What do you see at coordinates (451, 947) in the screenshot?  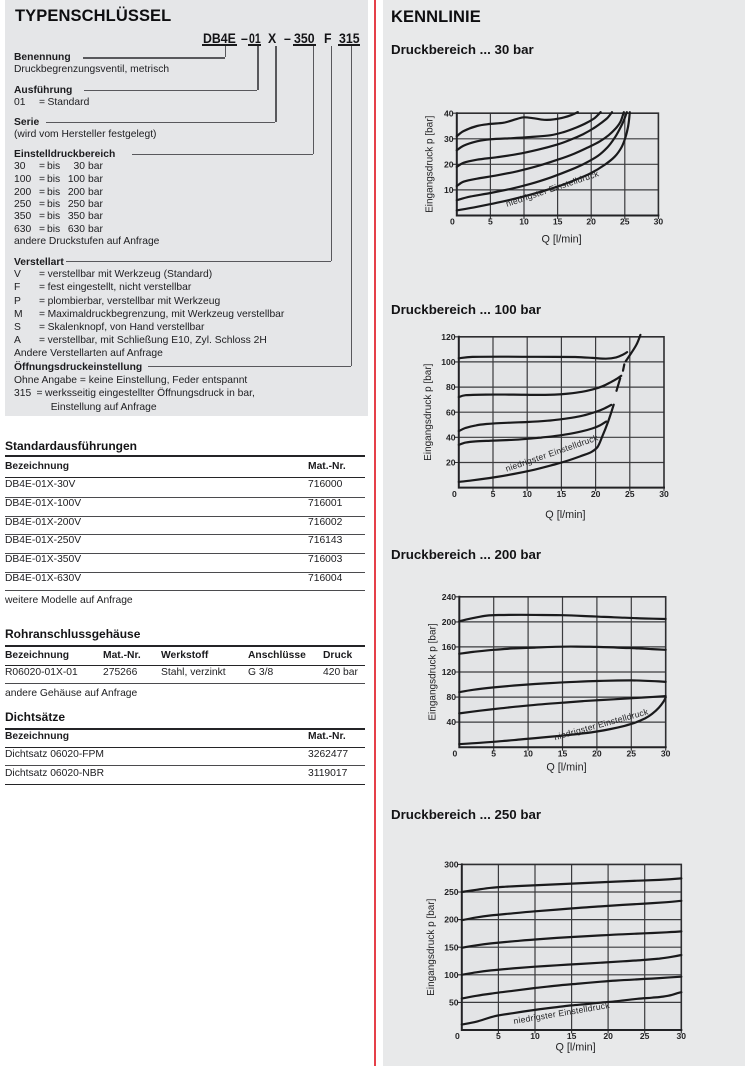 I see `svg-text: 150` at bounding box center [451, 947].